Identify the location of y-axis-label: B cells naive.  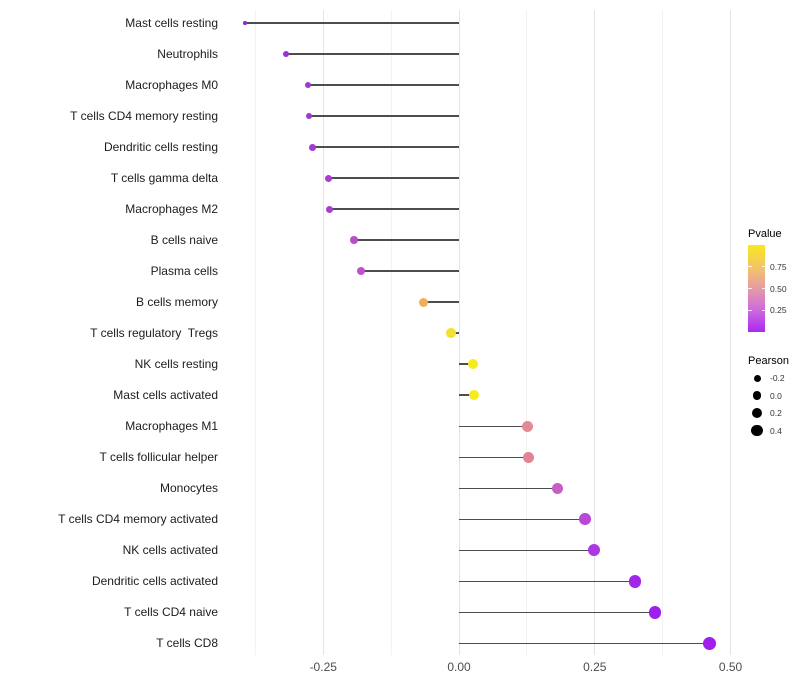
(184, 240).